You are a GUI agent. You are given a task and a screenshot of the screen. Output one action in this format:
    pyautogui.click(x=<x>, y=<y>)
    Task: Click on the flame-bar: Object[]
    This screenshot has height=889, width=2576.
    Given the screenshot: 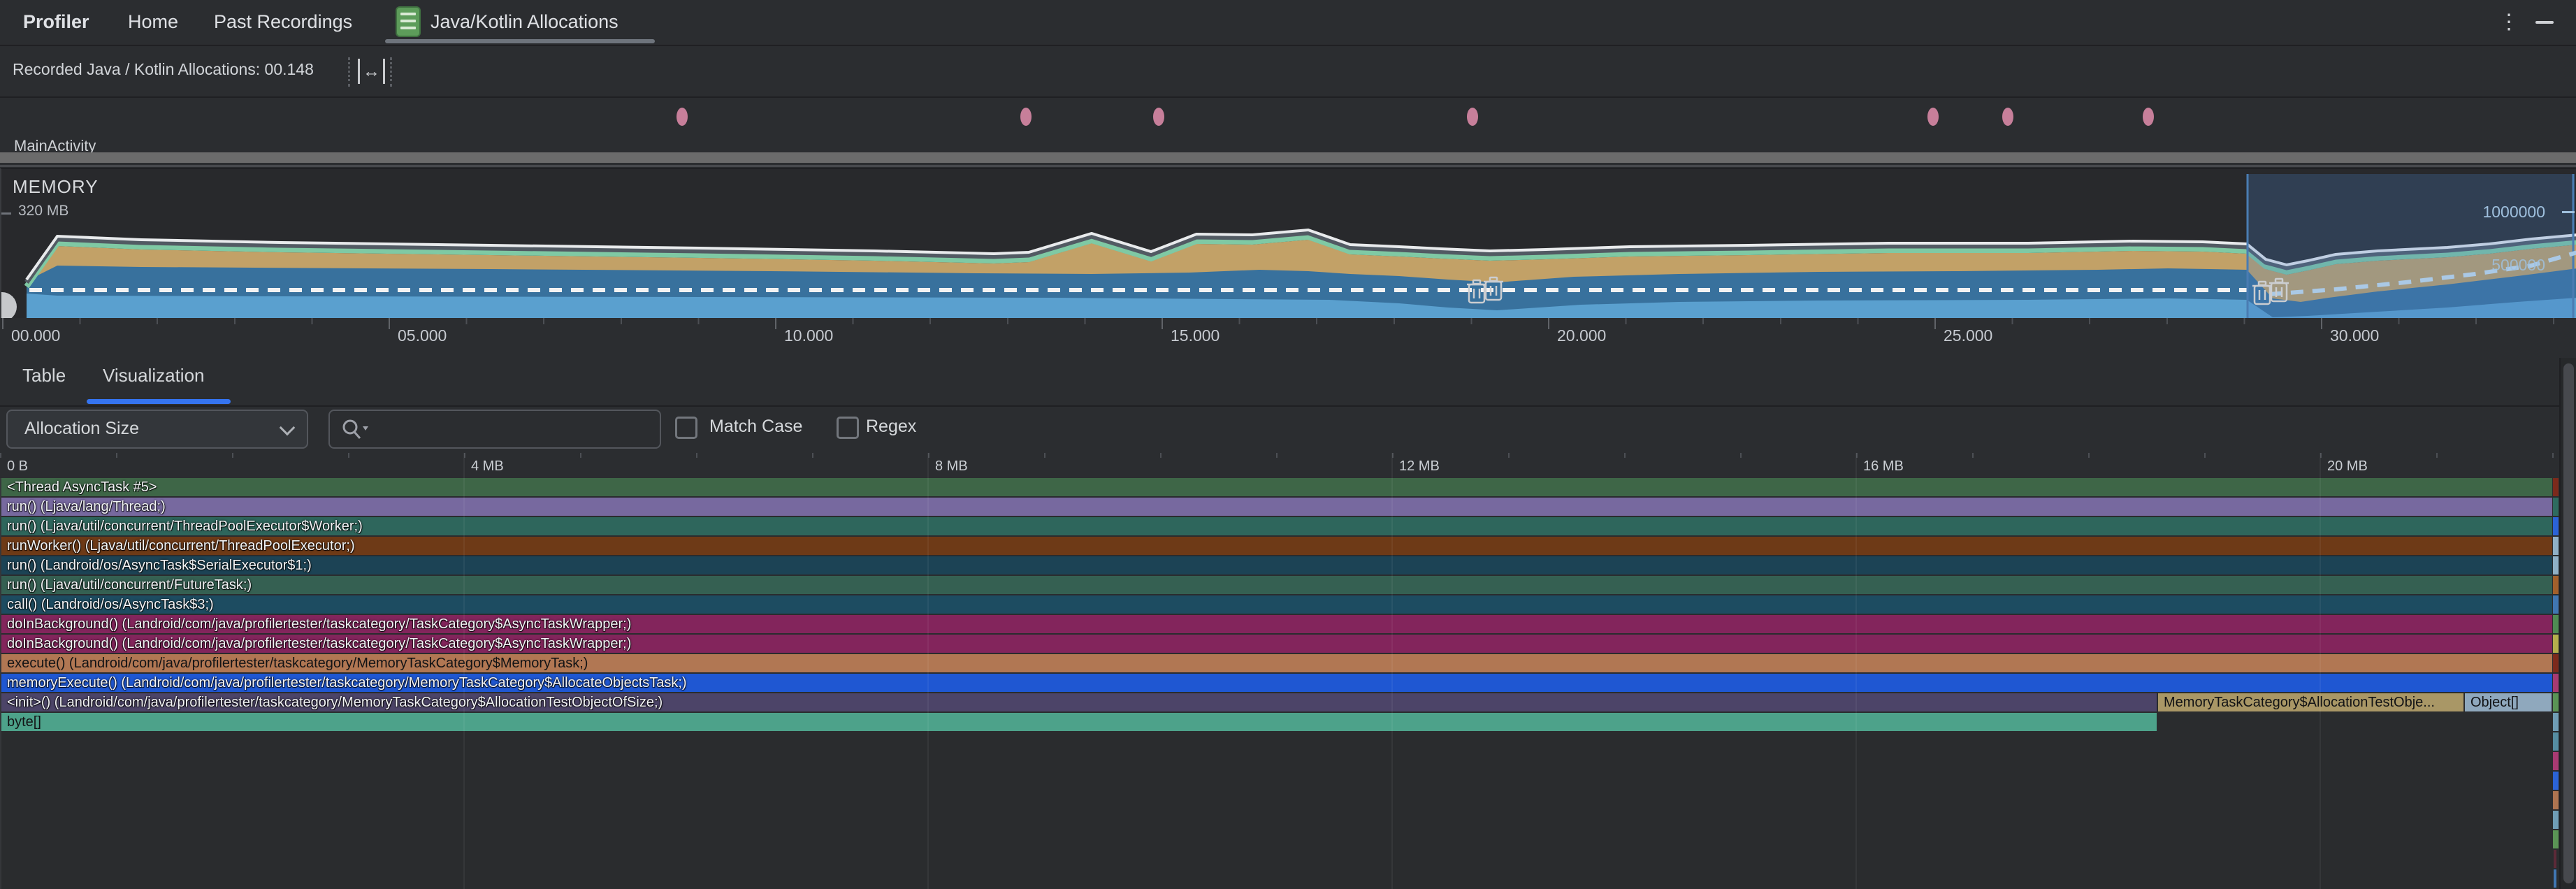 What is the action you would take?
    pyautogui.click(x=2508, y=702)
    